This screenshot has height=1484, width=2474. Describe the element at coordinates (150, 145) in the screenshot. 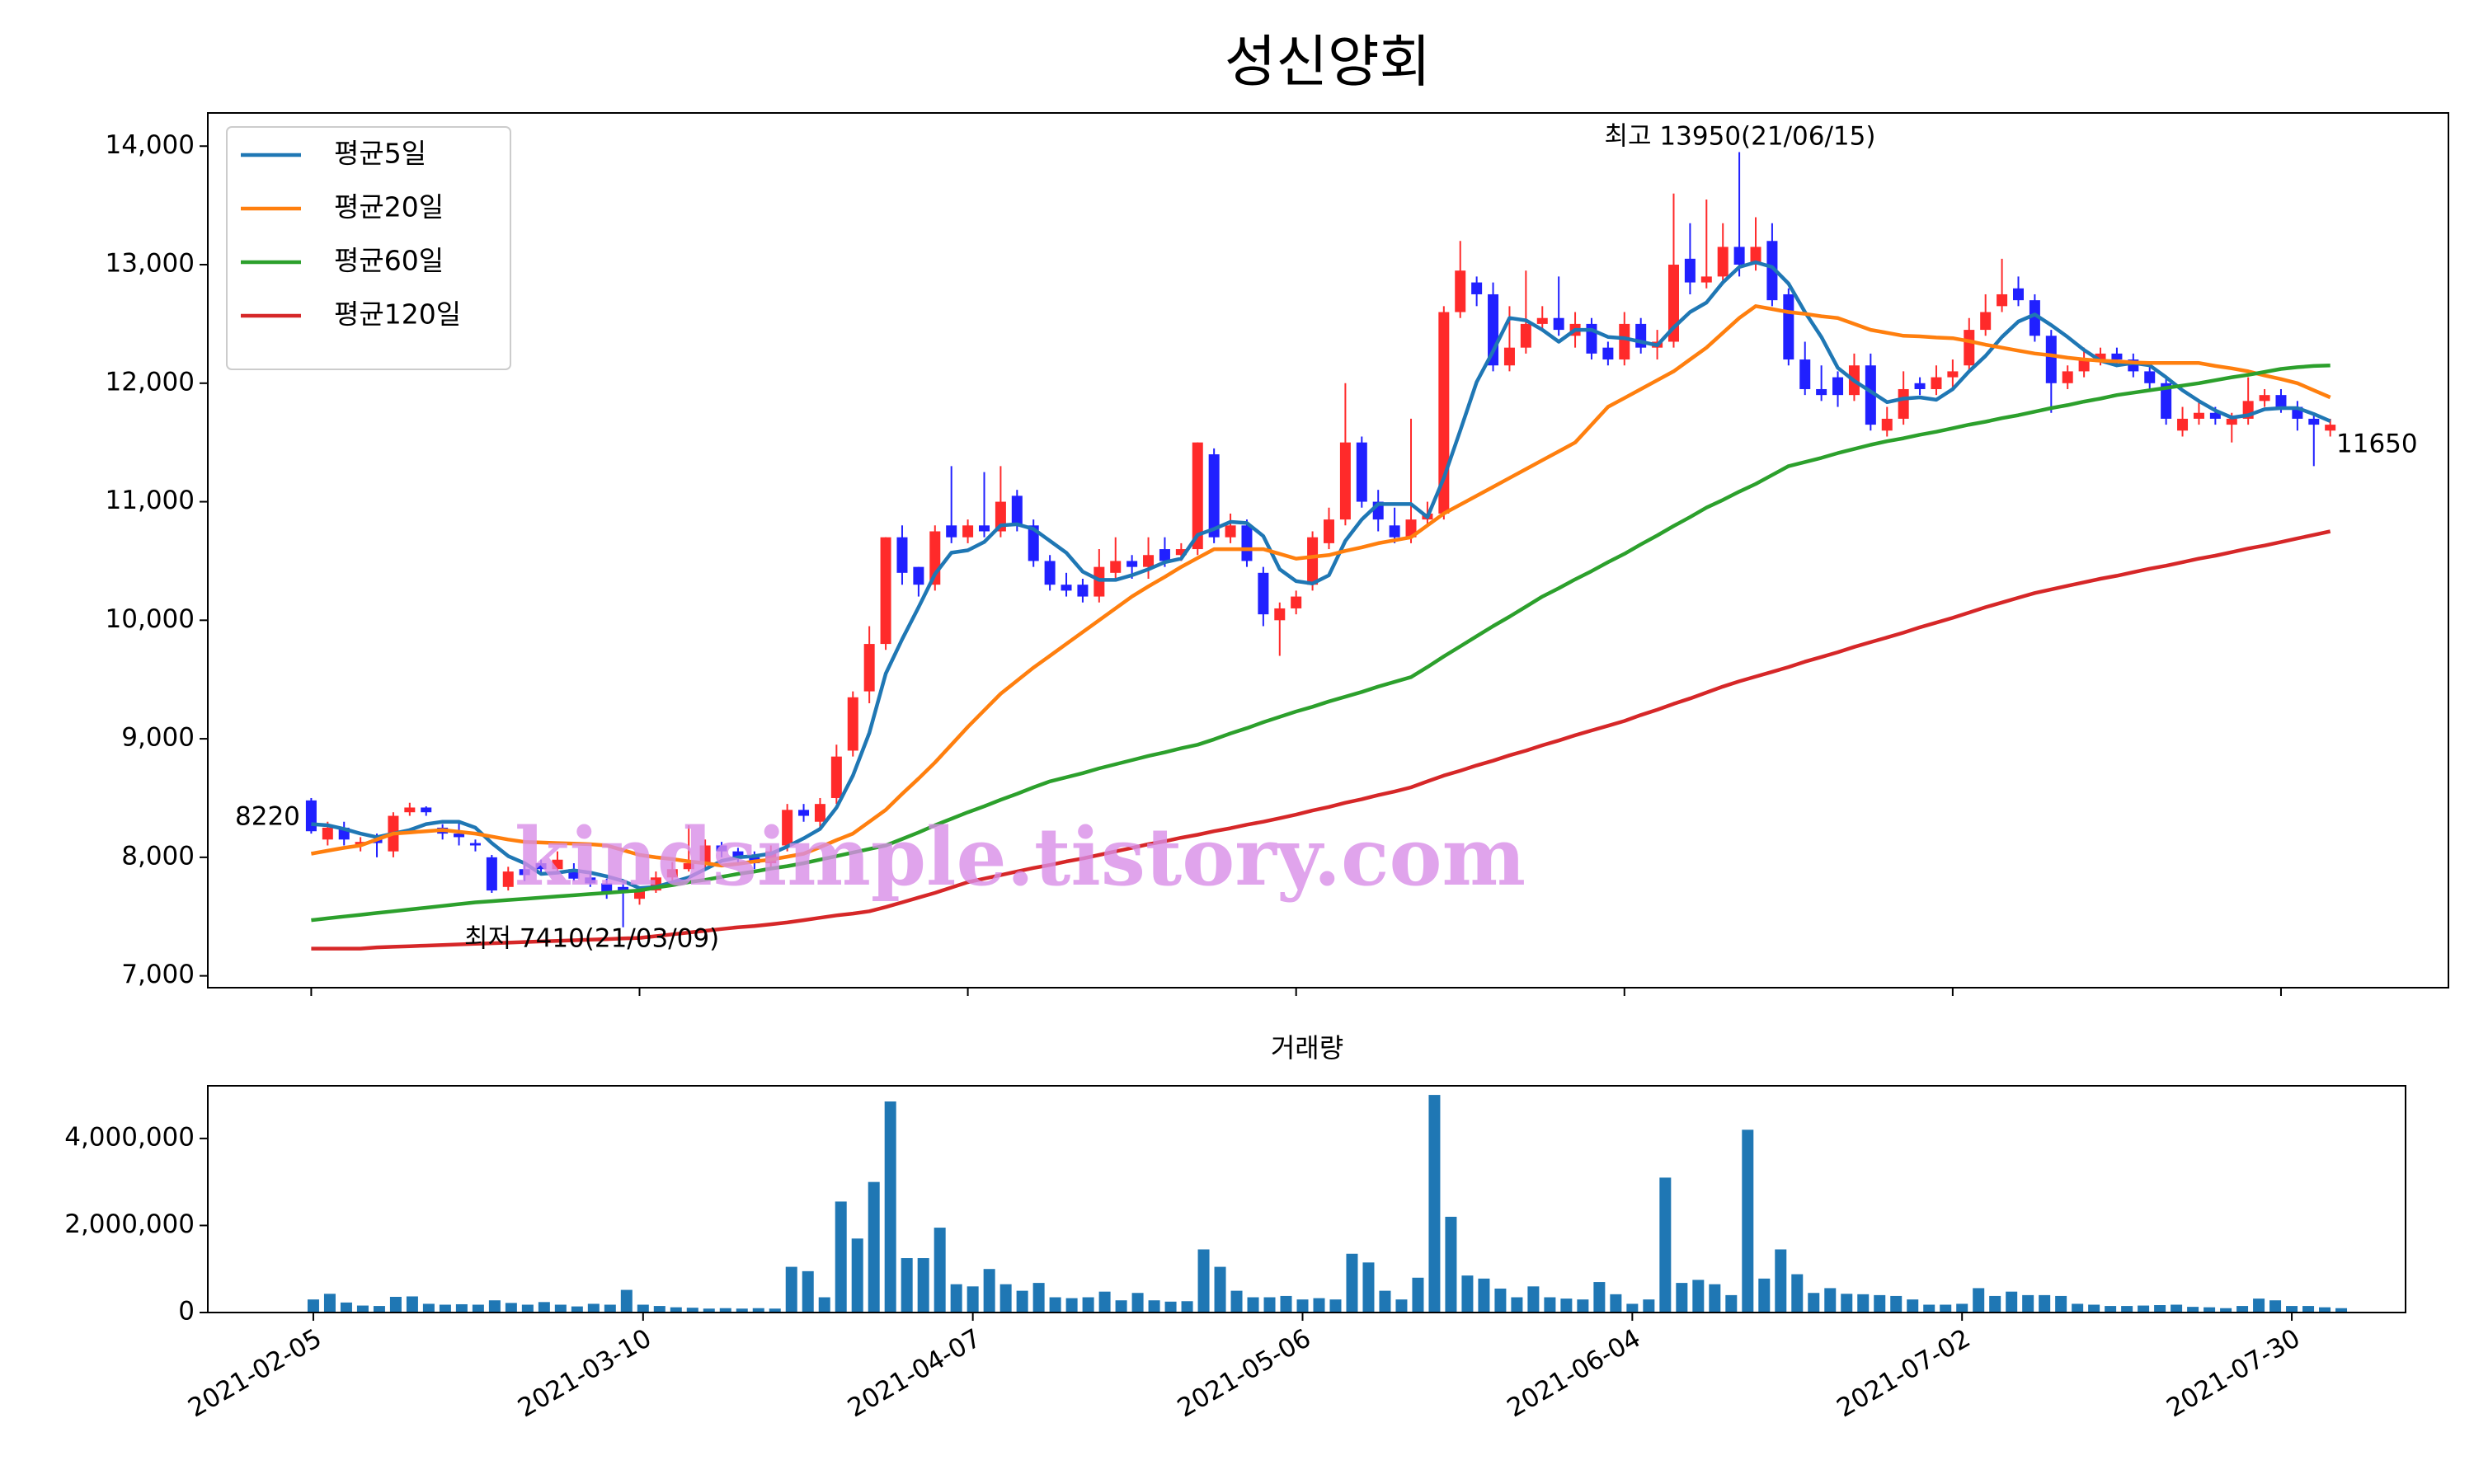

I see `y-tick-label: 14,000` at that location.